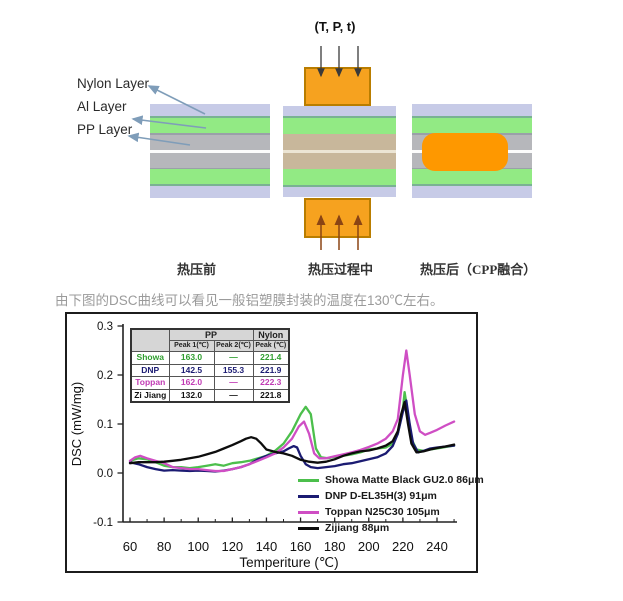 The width and height of the screenshot is (623, 601). Describe the element at coordinates (150, 358) in the screenshot. I see `table-row-label: Showa` at that location.